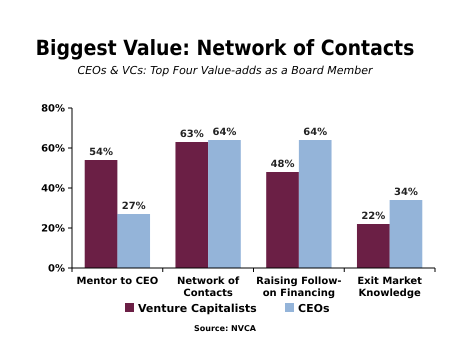  What do you see at coordinates (101, 152) in the screenshot?
I see `data-label: 54%` at bounding box center [101, 152].